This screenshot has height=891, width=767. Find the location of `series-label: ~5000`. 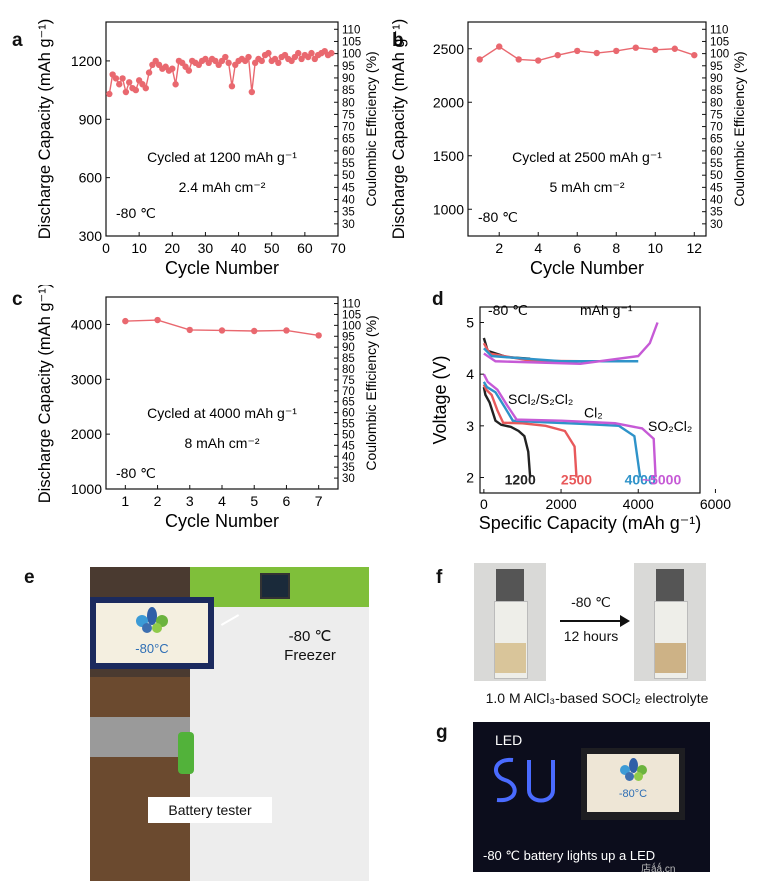

series-label: ~5000 is located at coordinates (662, 480).